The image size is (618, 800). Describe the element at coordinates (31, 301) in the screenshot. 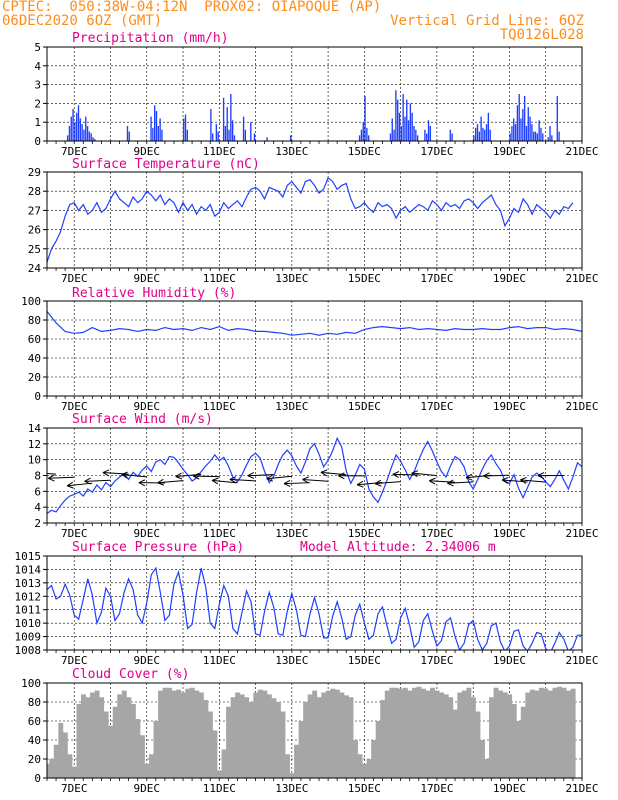

I see `y-tick-label: 100` at that location.